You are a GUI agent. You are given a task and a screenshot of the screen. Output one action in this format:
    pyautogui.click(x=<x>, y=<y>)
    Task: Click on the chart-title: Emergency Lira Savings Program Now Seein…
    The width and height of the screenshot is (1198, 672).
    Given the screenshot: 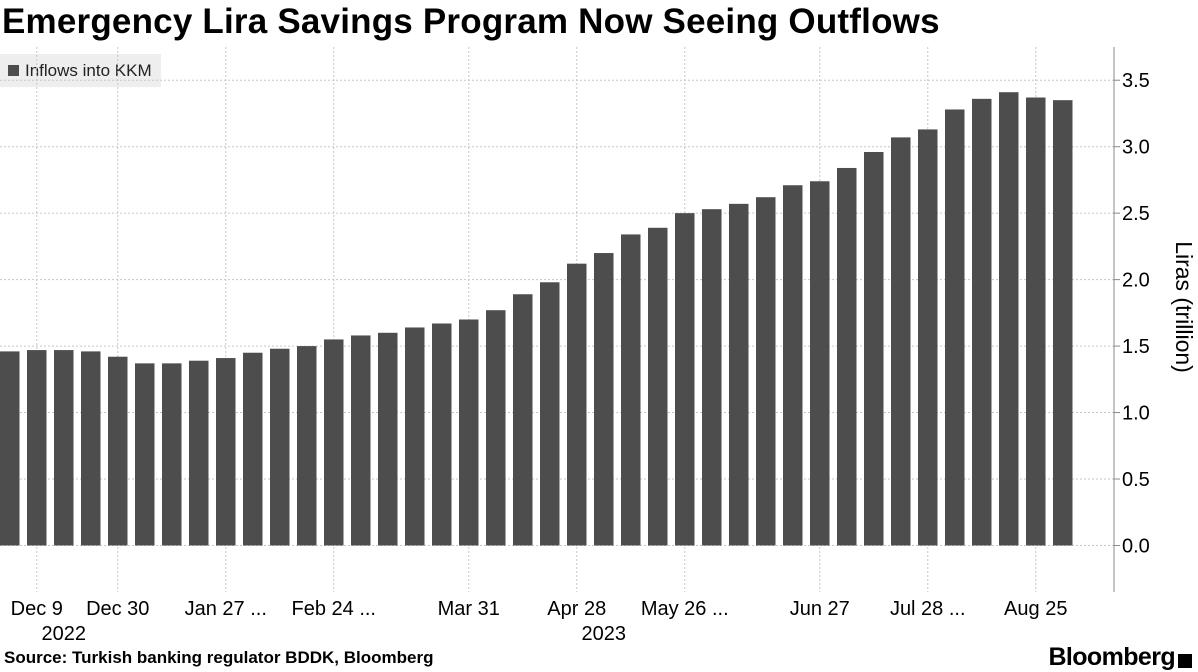 What is the action you would take?
    pyautogui.click(x=471, y=21)
    